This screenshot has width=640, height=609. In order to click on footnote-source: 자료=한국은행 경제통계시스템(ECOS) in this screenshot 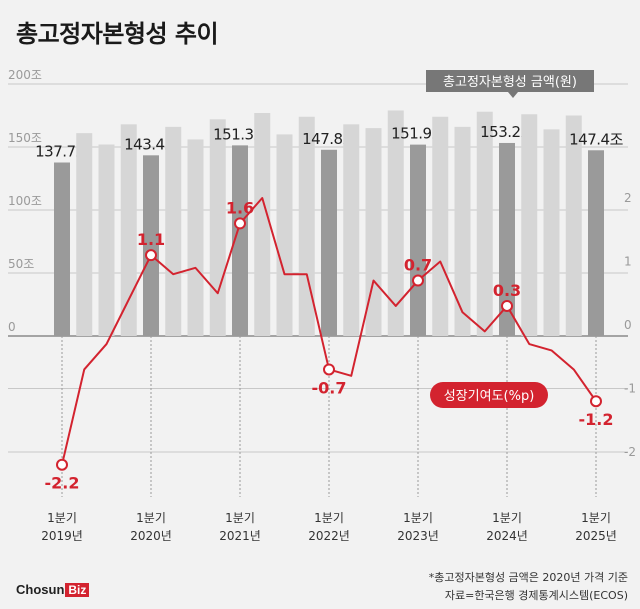, I will do `click(536, 595)`.